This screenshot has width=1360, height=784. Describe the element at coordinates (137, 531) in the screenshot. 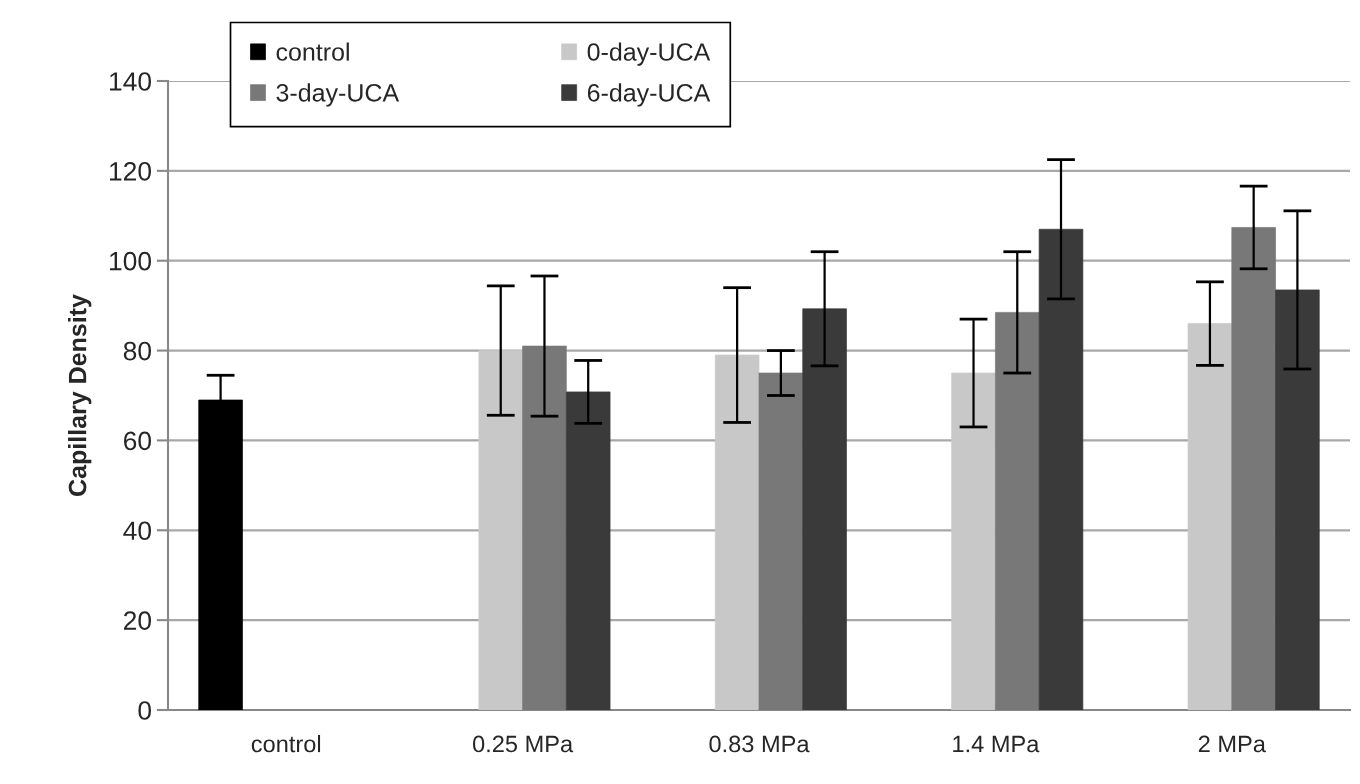

I see `y-tick-label: 40` at that location.